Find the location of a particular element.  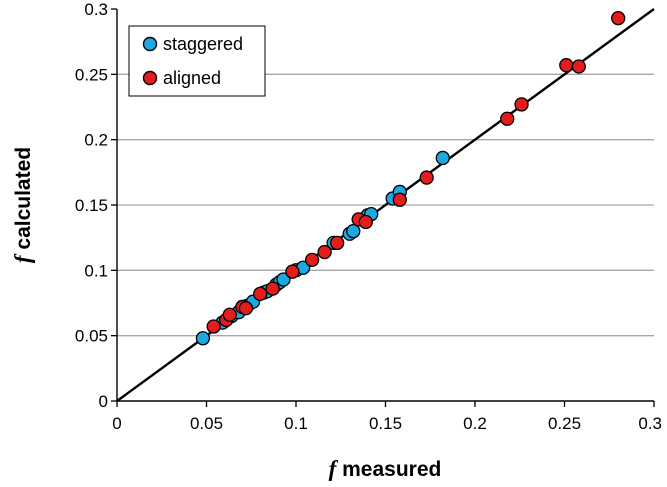

x-tick-label: 0.05 is located at coordinates (206, 423).